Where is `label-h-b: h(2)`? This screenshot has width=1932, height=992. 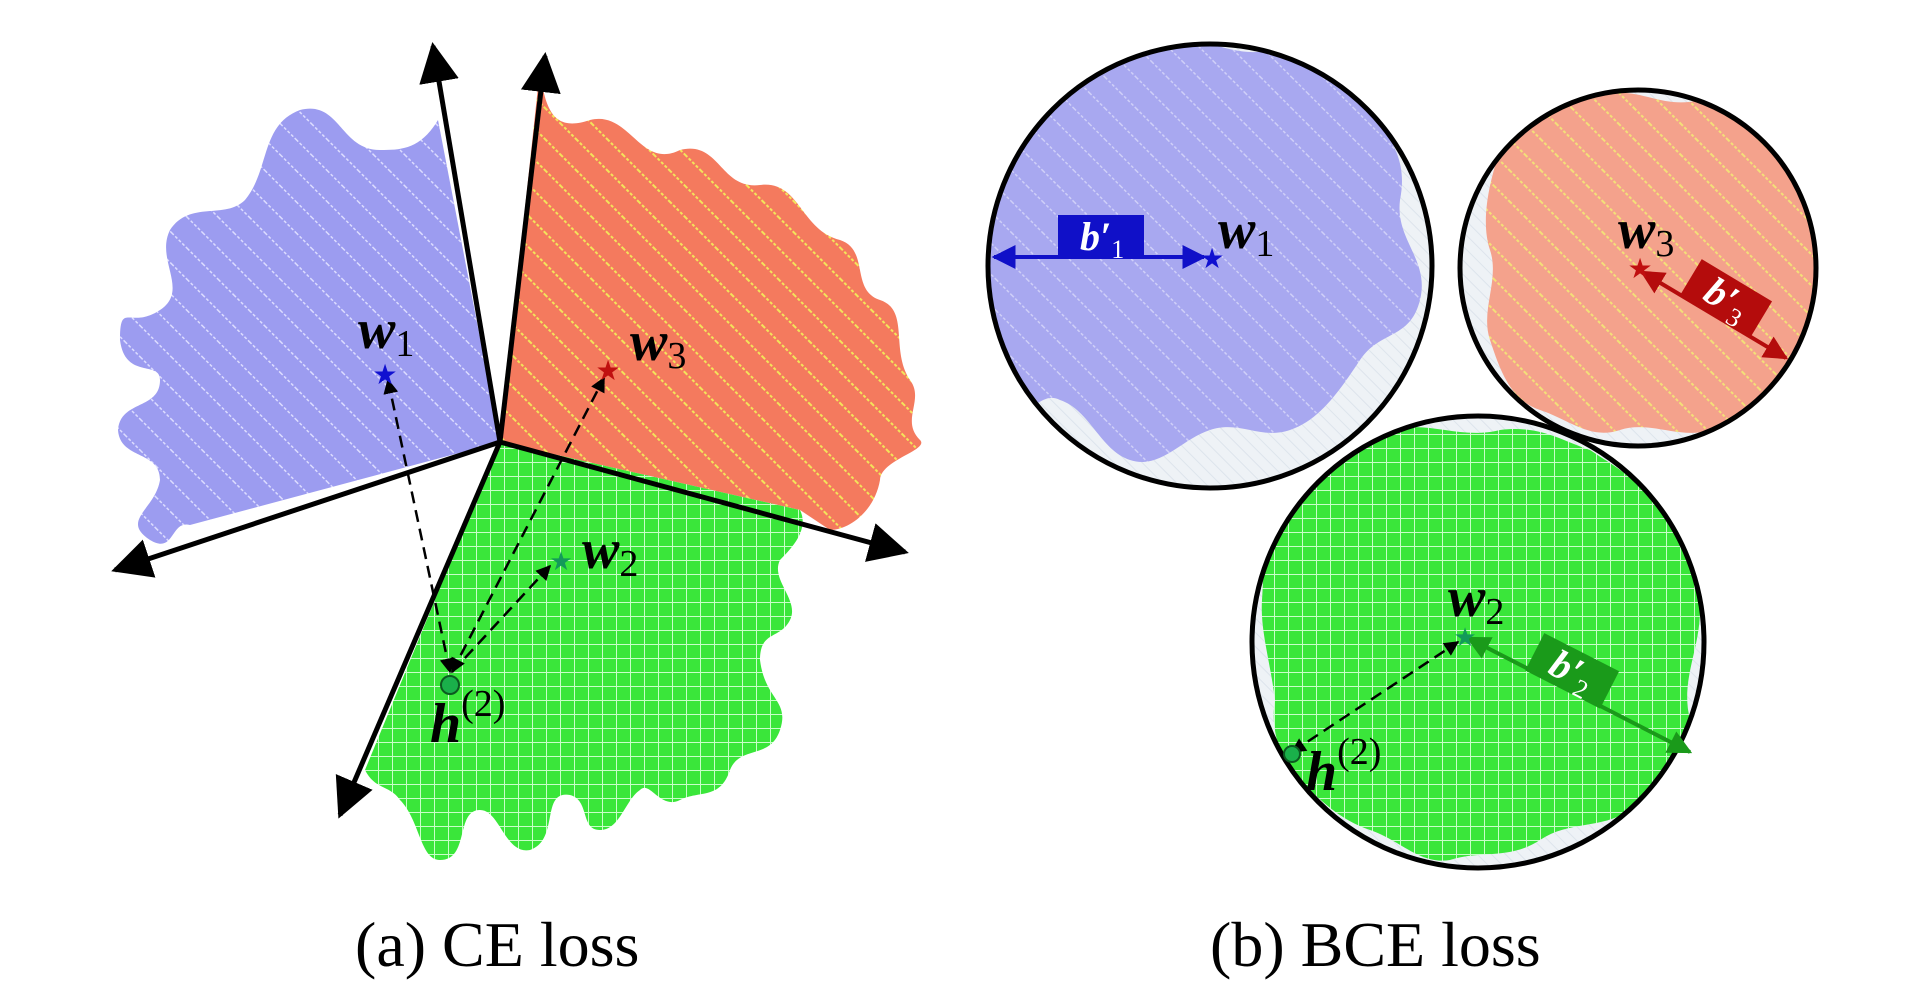 label-h-b: h(2) is located at coordinates (1343, 767).